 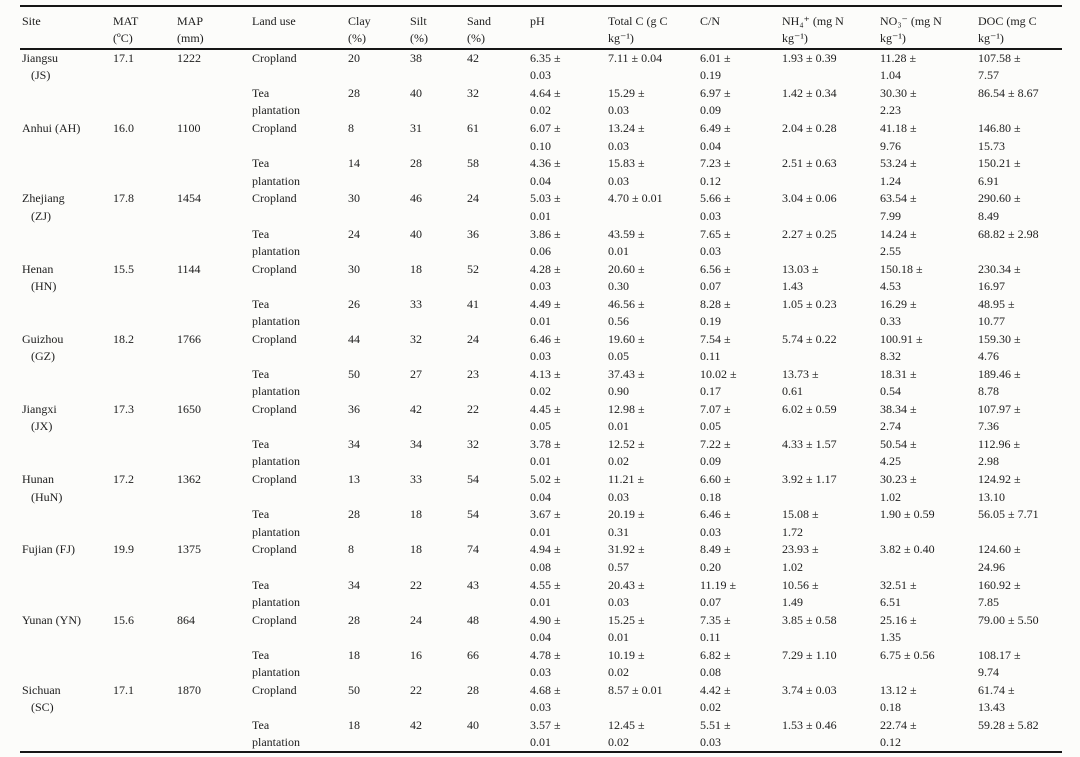 What do you see at coordinates (473, 268) in the screenshot?
I see `sand-cell: 52` at bounding box center [473, 268].